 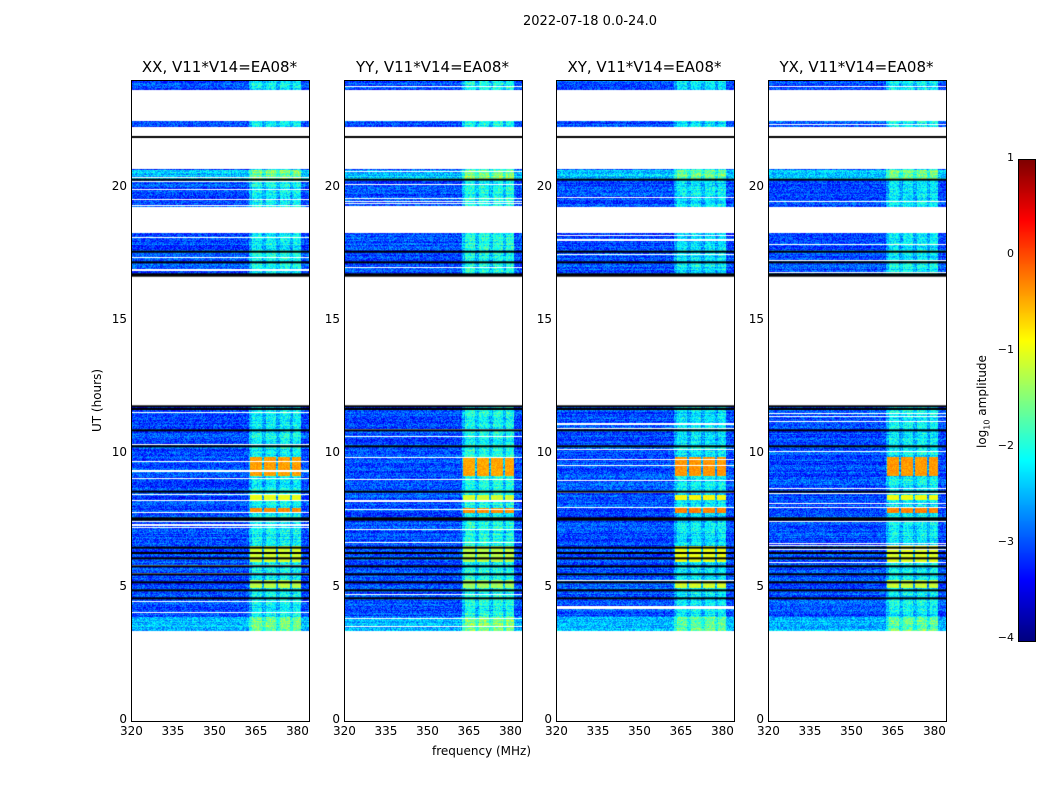 What do you see at coordinates (1010, 157) in the screenshot?
I see `colorbar-tick-label: 1` at bounding box center [1010, 157].